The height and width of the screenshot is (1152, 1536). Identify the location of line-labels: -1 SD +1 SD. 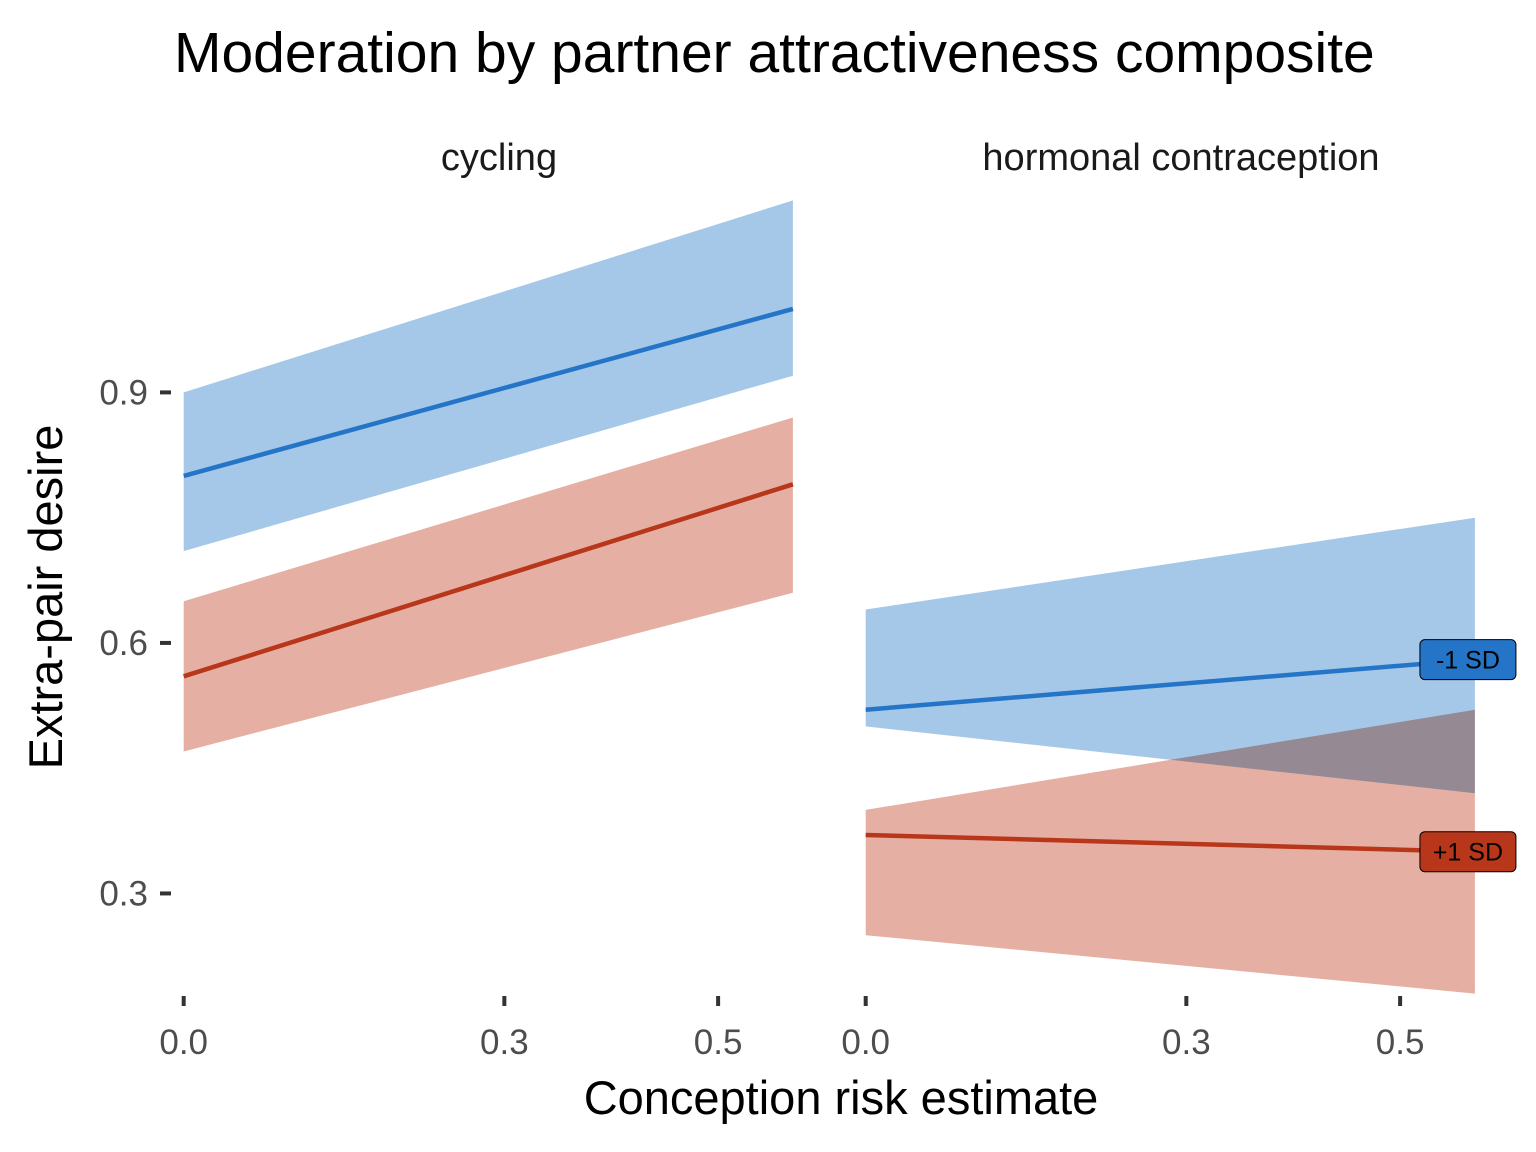
(1468, 756).